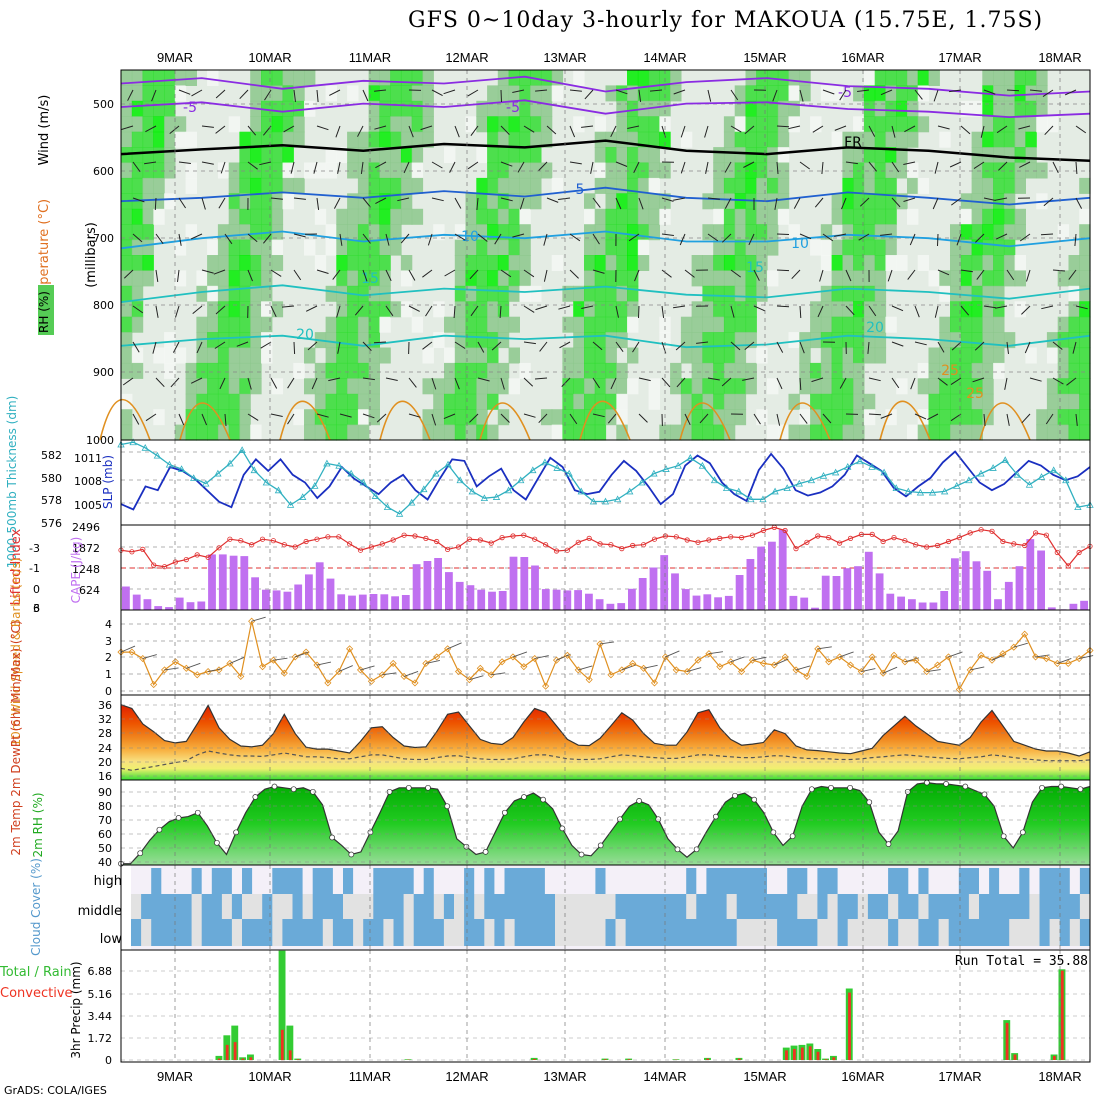 This screenshot has width=1100, height=1100. I want to click on date-label-bottom: 10MAR, so click(269, 1076).